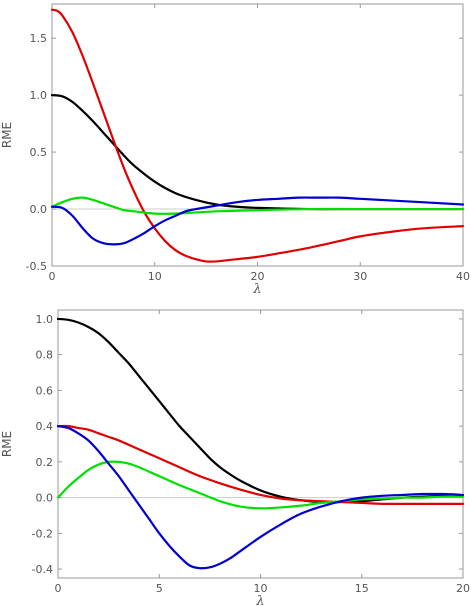 The image size is (474, 606). I want to click on top-series-green-line, so click(257, 205).